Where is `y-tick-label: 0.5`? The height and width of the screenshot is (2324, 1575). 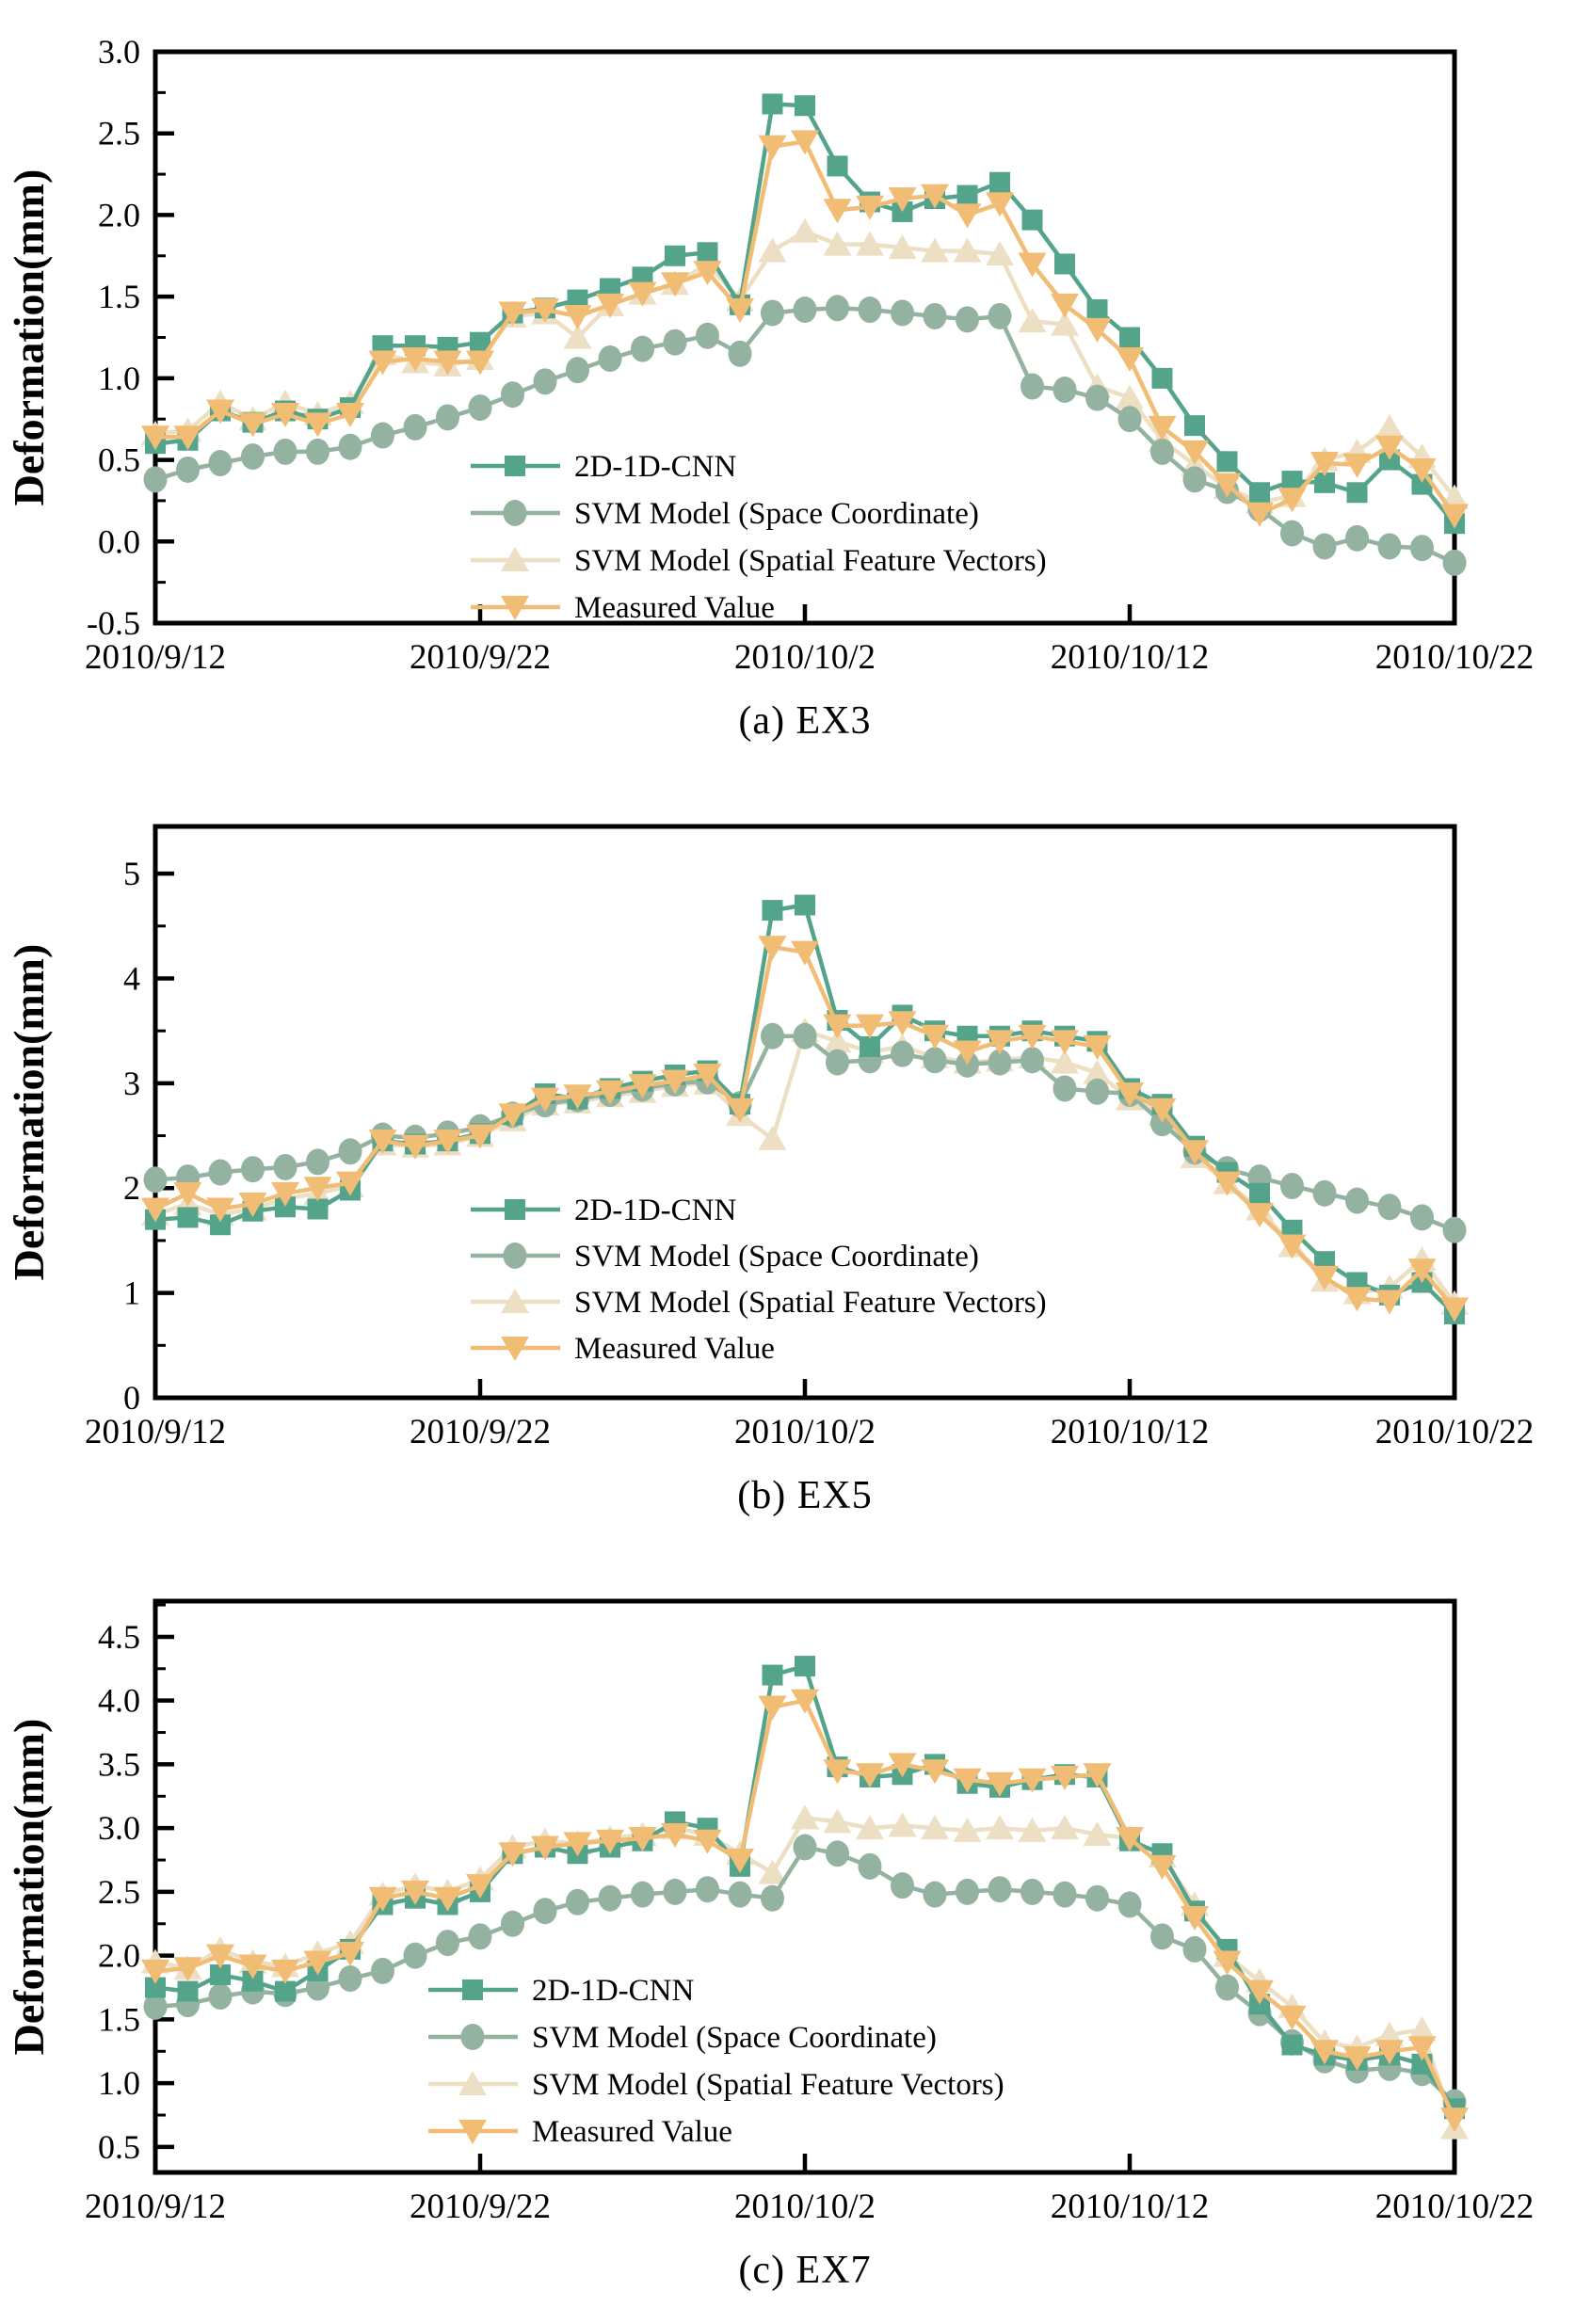
y-tick-label: 0.5 is located at coordinates (119, 460).